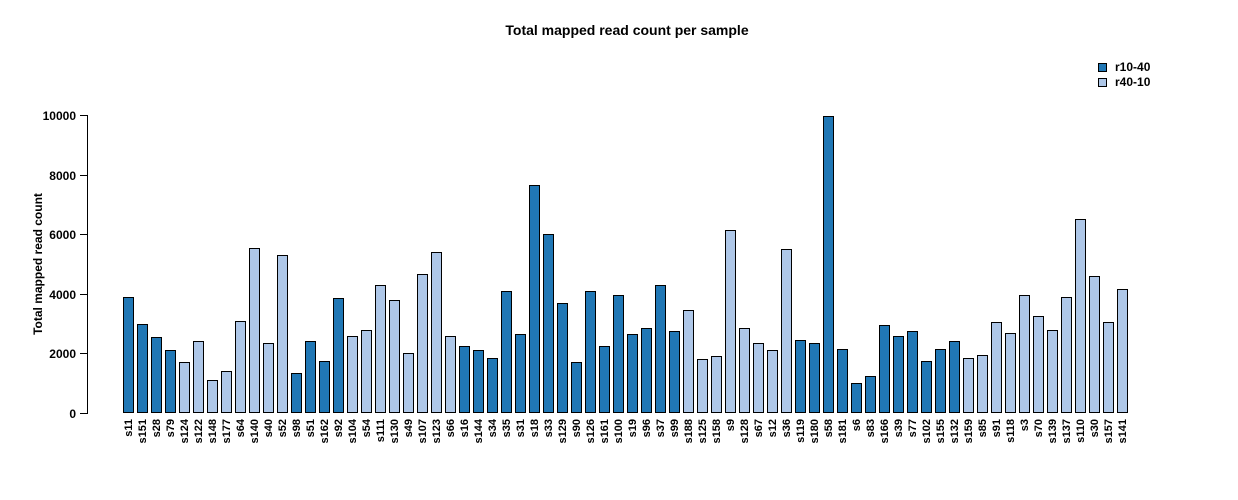 This screenshot has width=1238, height=500. What do you see at coordinates (758, 378) in the screenshot?
I see `bar-s67` at bounding box center [758, 378].